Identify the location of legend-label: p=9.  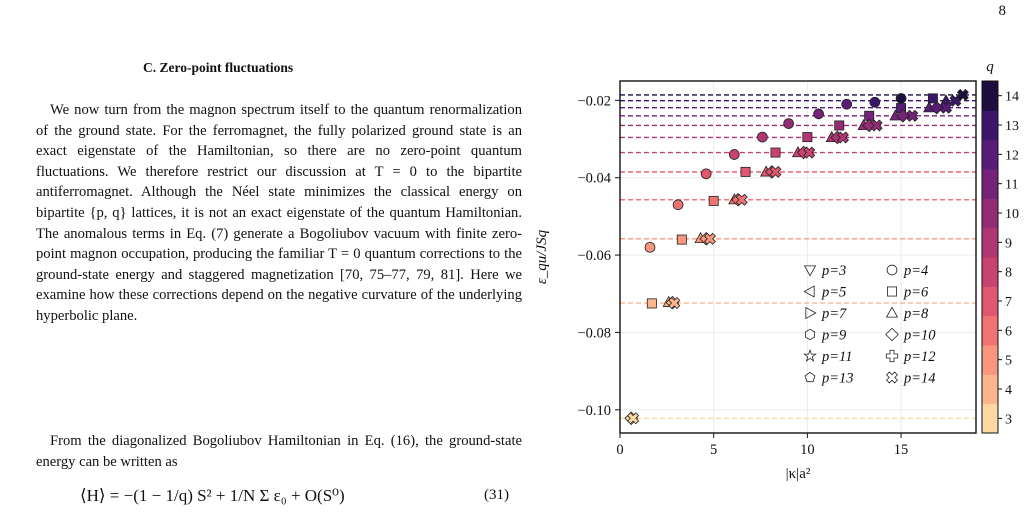
(834, 336).